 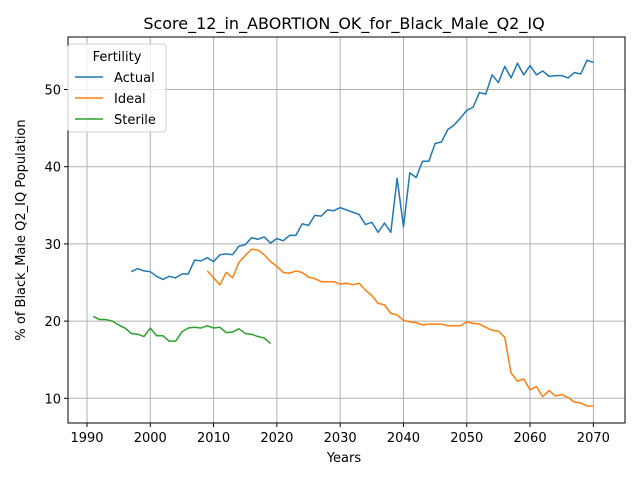 What do you see at coordinates (52, 90) in the screenshot?
I see `y-tick-label: 50` at bounding box center [52, 90].